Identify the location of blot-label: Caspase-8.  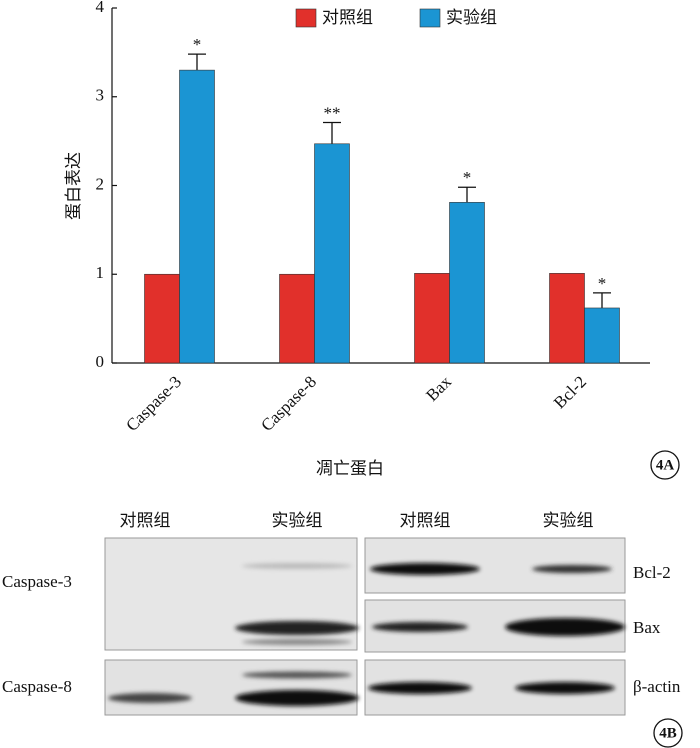
(37, 686).